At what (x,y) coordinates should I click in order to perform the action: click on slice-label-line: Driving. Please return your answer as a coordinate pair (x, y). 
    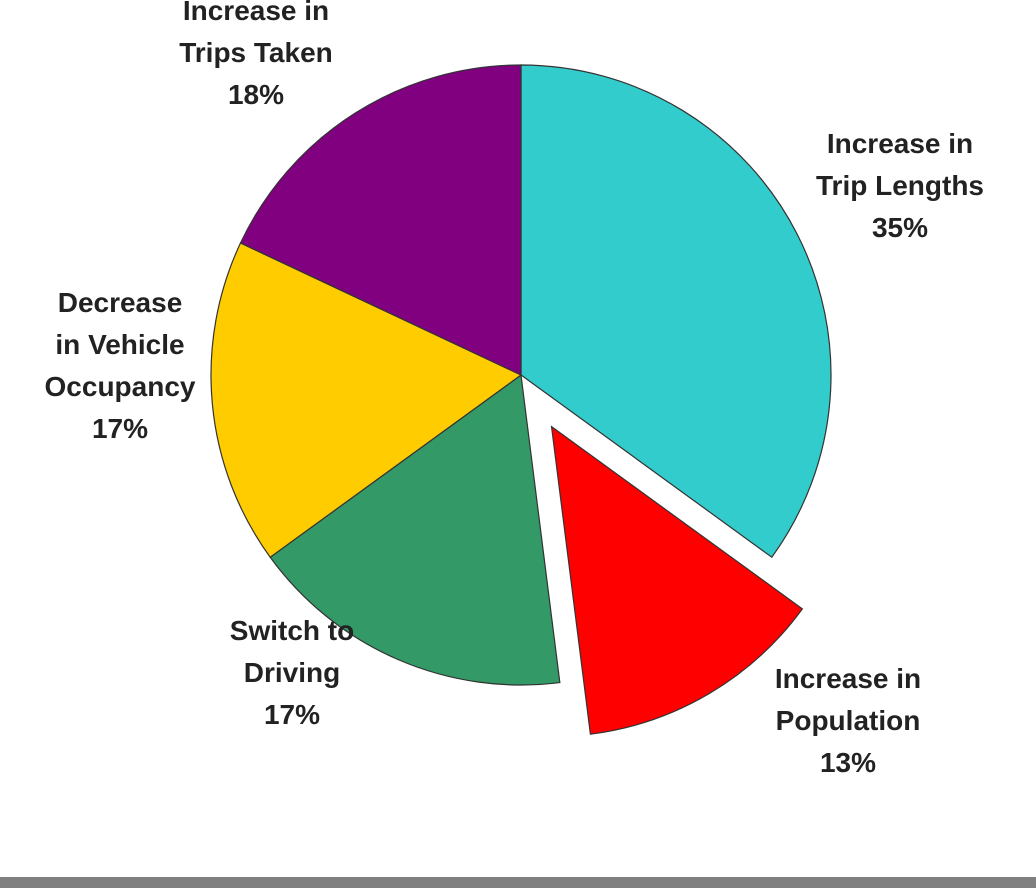
    Looking at the image, I should click on (292, 672).